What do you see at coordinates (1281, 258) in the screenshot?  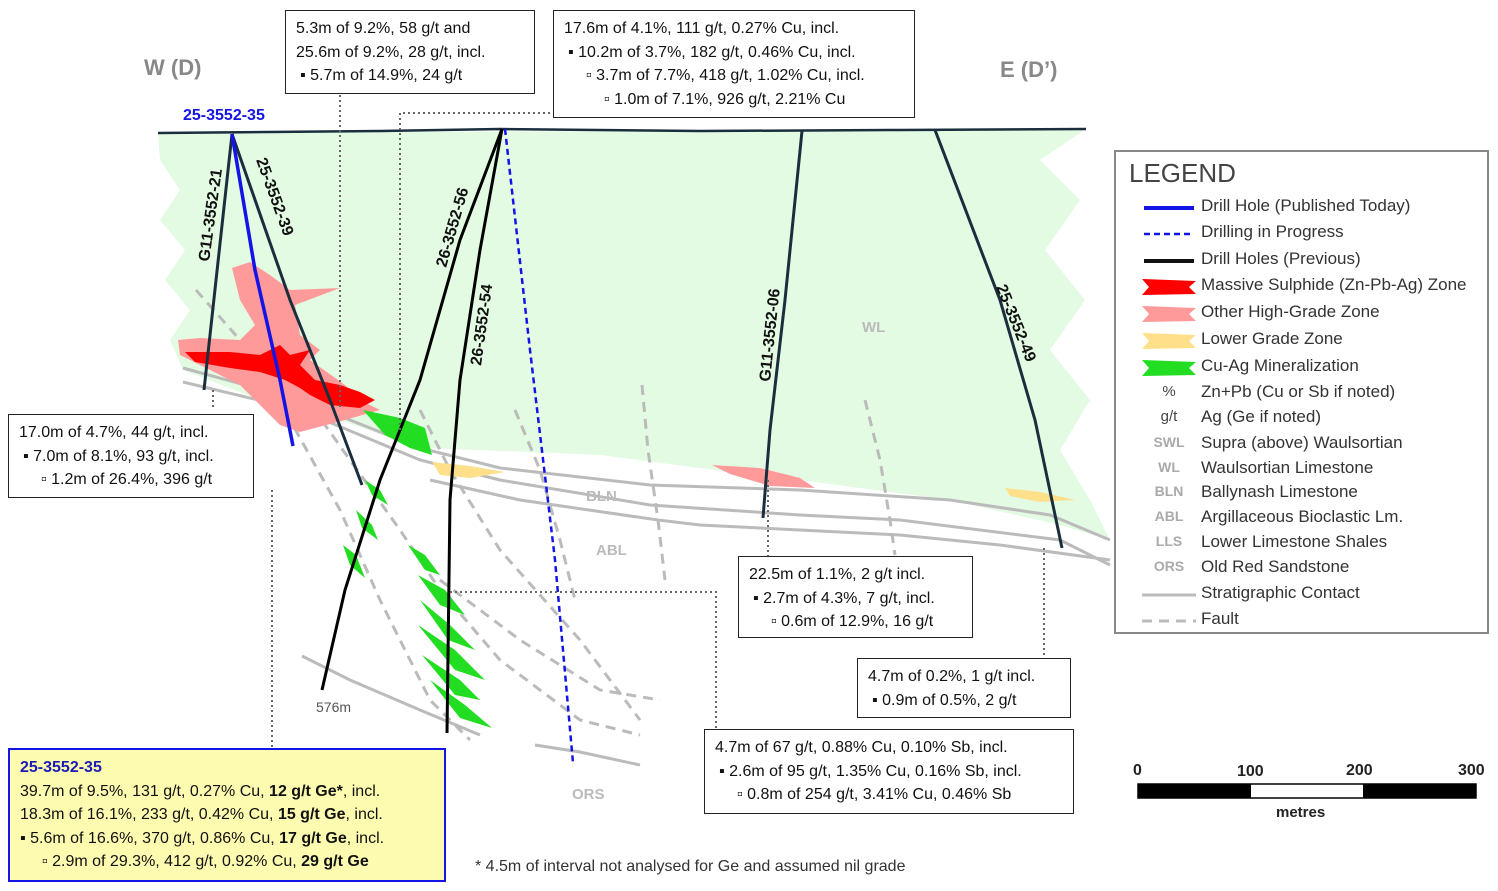 I see `legend-label: Drill Holes (Previous)` at bounding box center [1281, 258].